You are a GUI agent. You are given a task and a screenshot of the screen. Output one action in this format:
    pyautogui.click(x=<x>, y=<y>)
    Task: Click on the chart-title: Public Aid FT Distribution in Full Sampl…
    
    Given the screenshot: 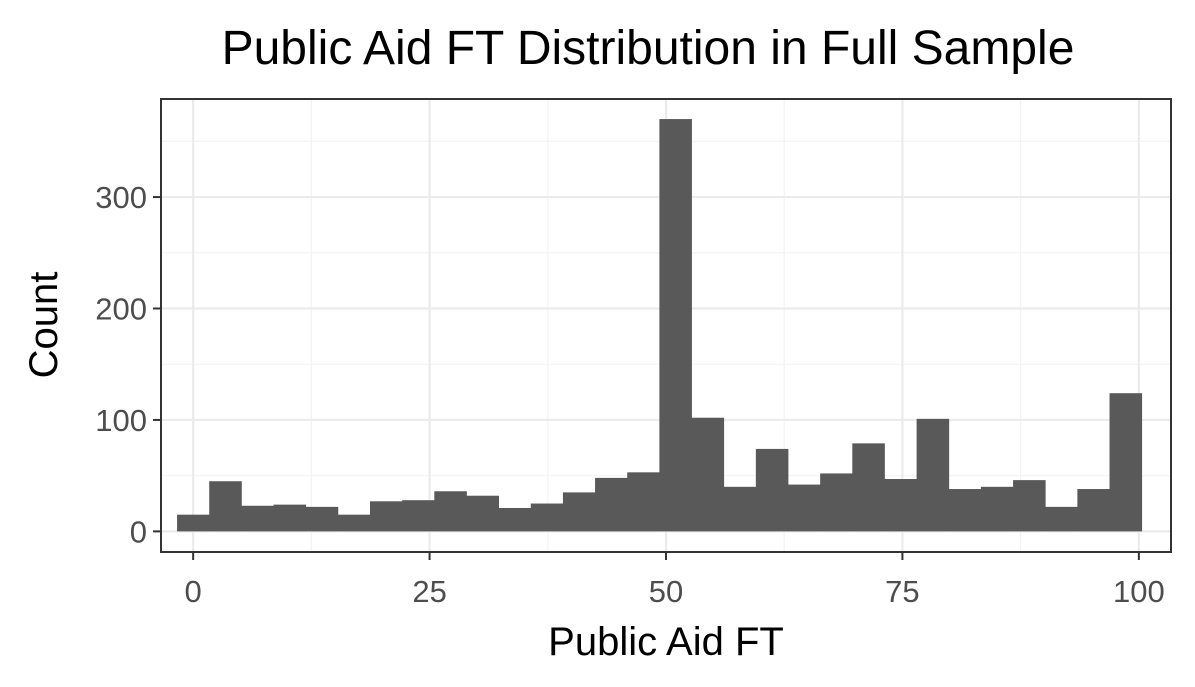 What is the action you would take?
    pyautogui.click(x=648, y=48)
    